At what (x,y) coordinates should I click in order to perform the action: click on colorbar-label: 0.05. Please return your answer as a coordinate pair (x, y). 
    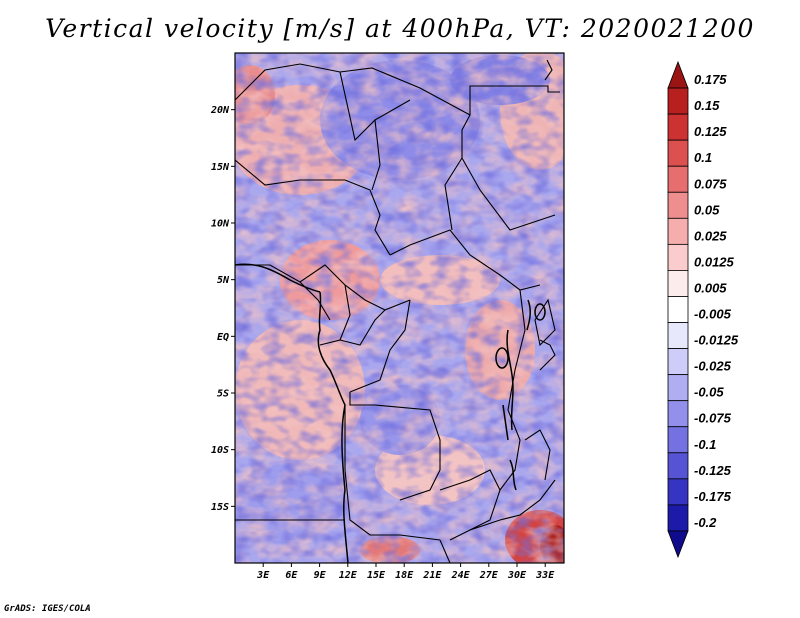
    Looking at the image, I should click on (707, 209).